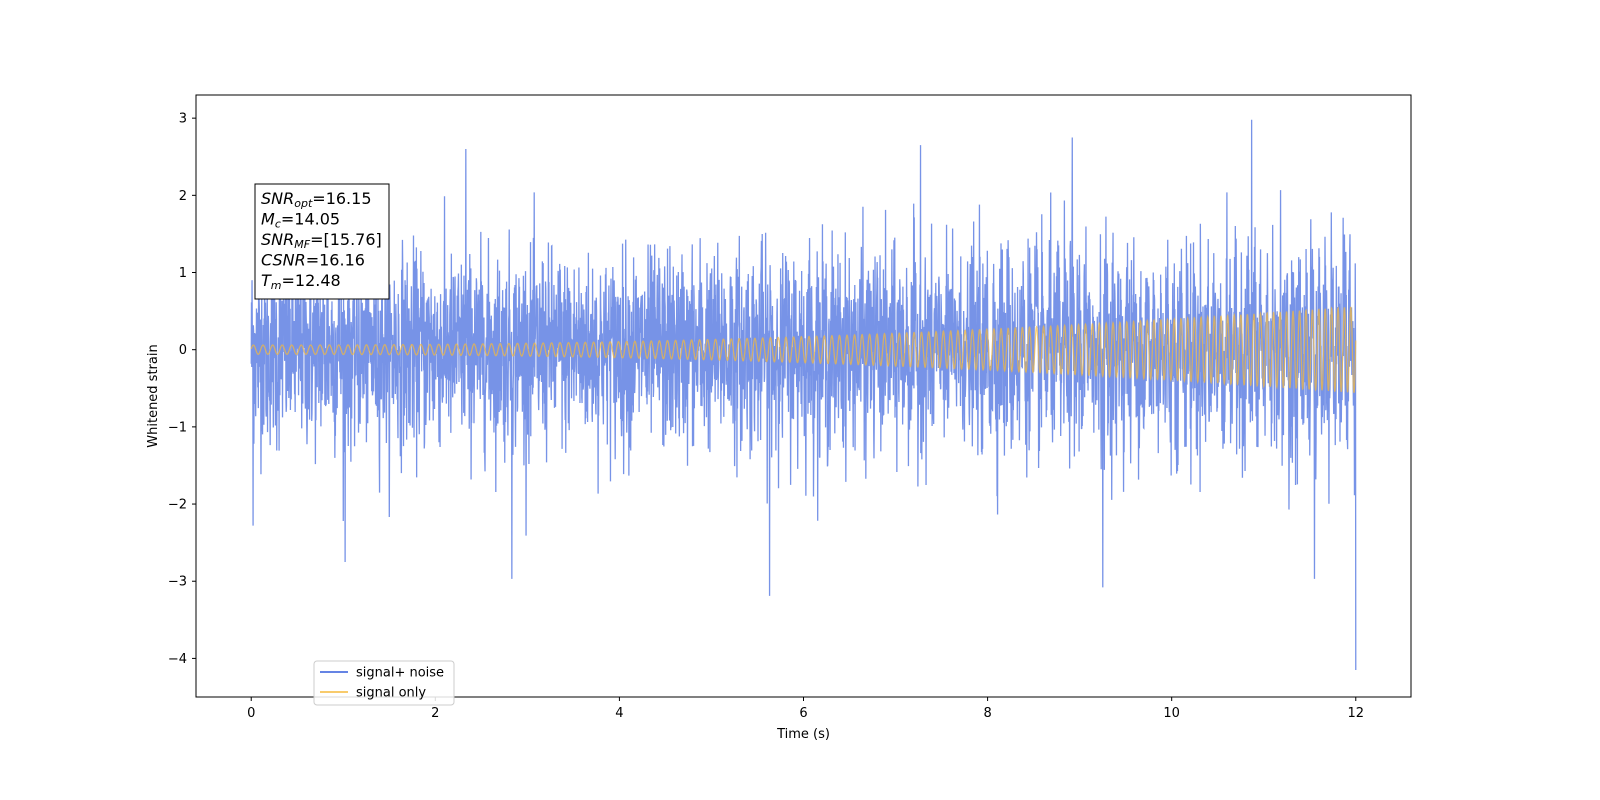 The height and width of the screenshot is (800, 1600). What do you see at coordinates (153, 395) in the screenshot?
I see `y-axis-label: Whitened strain` at bounding box center [153, 395].